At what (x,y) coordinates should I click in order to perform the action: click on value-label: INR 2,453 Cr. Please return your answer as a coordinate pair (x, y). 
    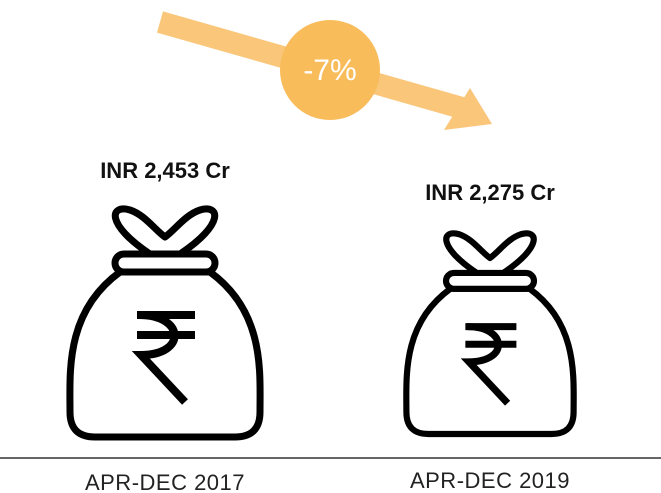
    Looking at the image, I should click on (165, 170).